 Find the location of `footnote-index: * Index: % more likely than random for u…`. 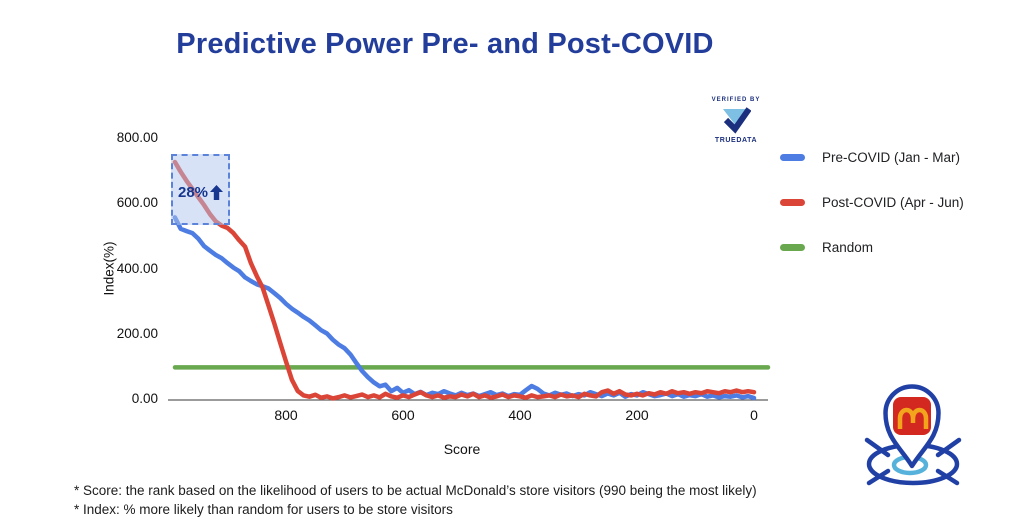

footnote-index: * Index: % more likely than random for u… is located at coordinates (263, 509).